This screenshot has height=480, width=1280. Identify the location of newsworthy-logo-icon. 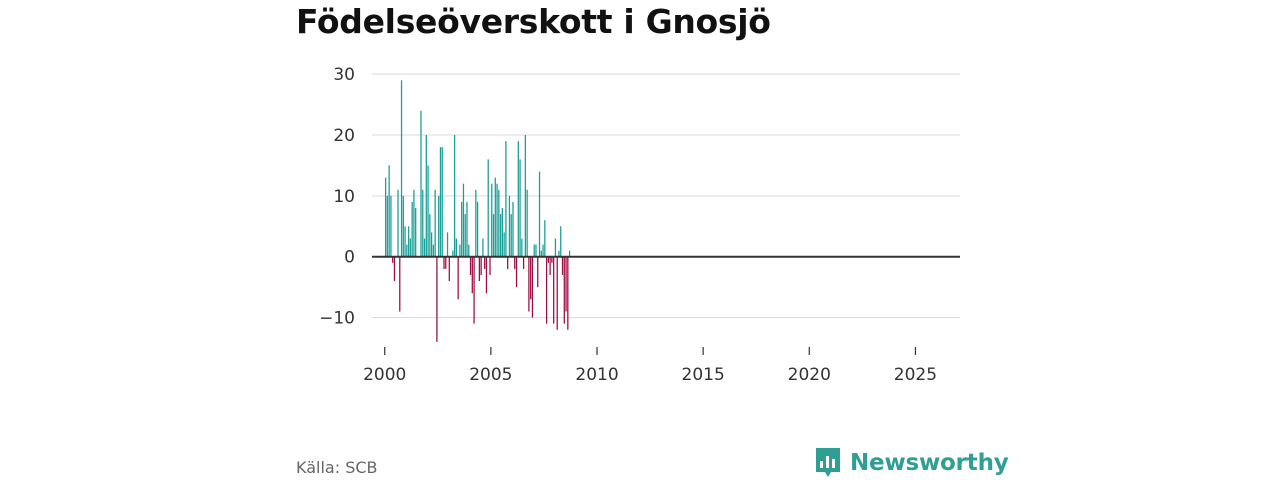
(828, 462).